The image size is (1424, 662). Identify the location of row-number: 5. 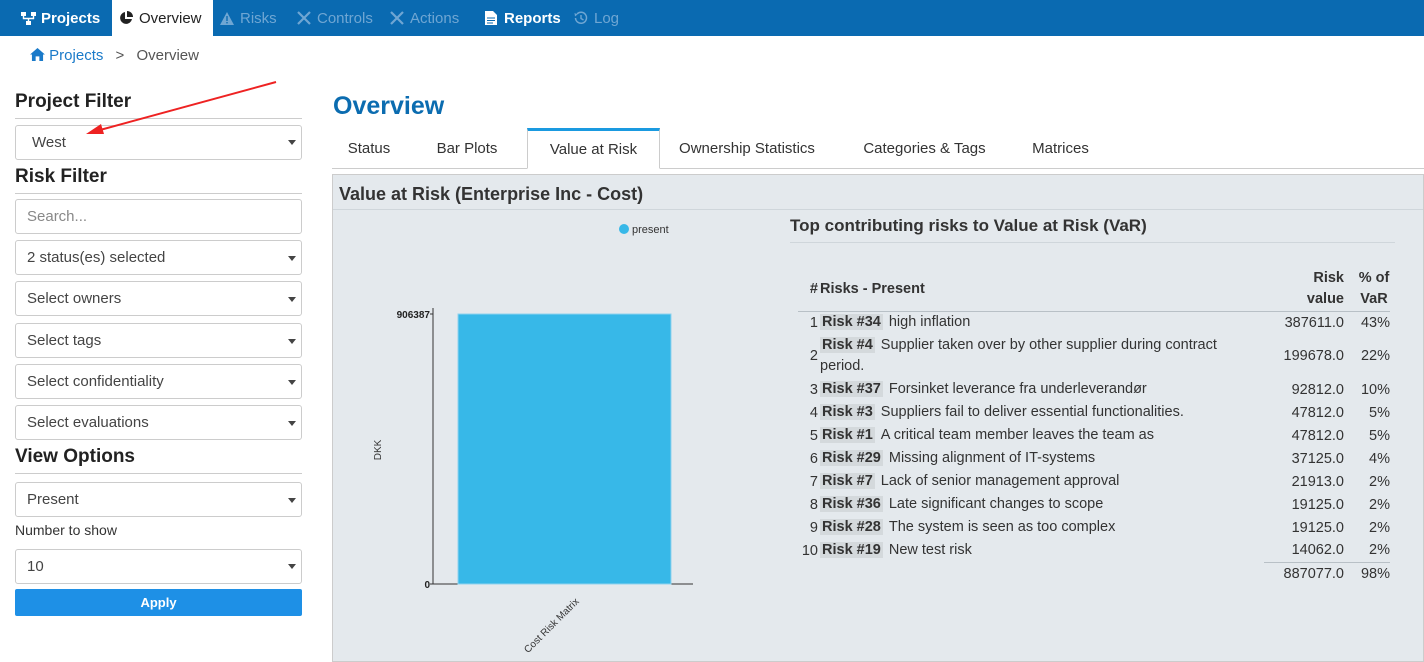
(813, 435).